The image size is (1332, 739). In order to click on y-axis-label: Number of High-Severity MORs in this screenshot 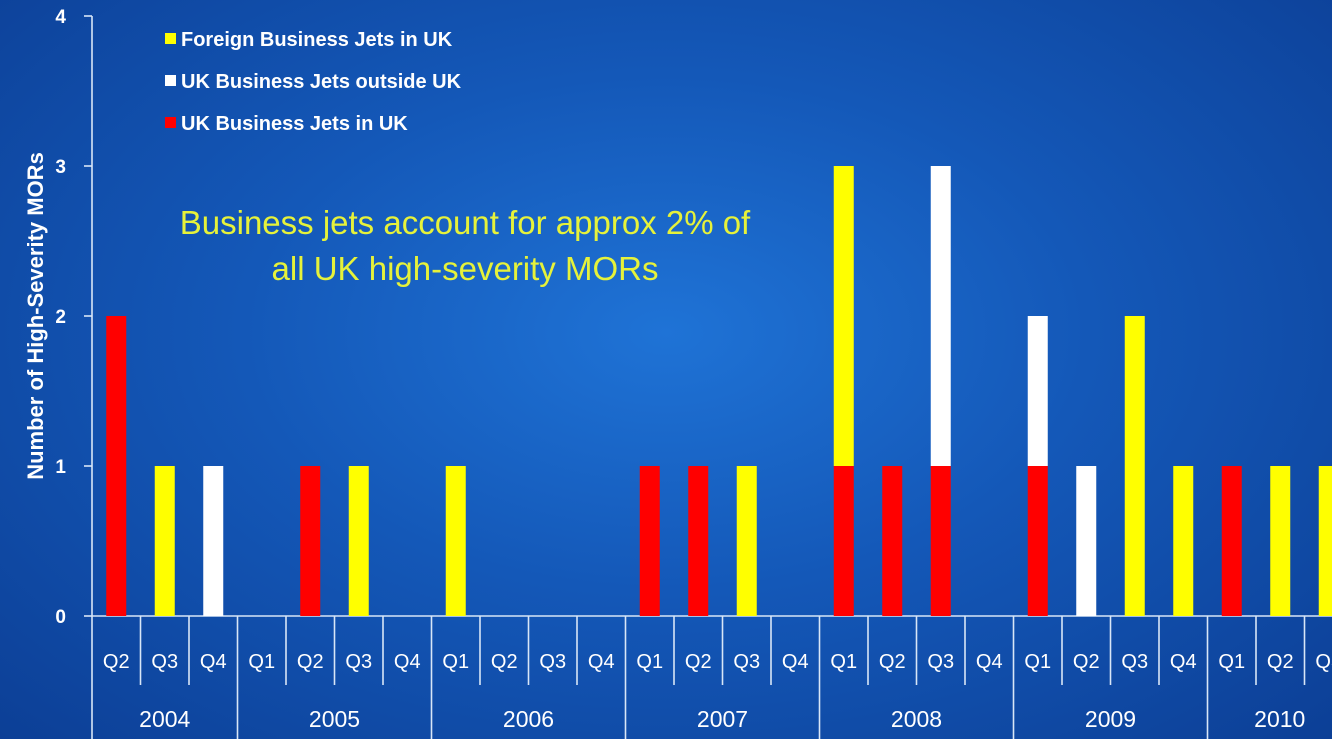, I will do `click(35, 316)`.